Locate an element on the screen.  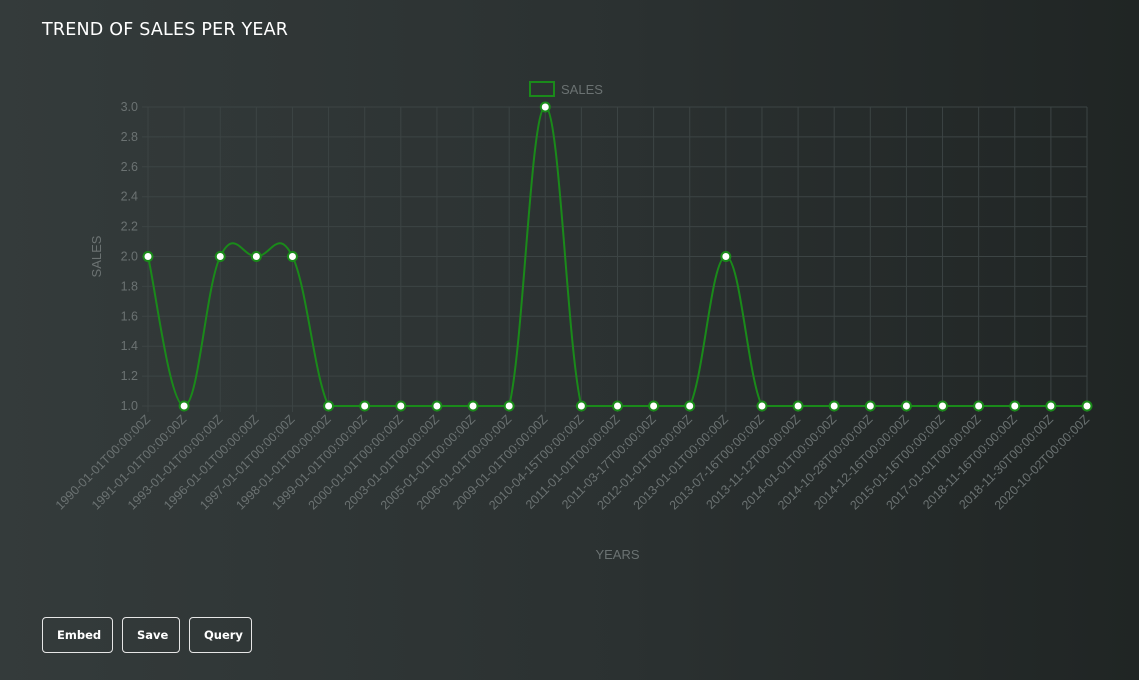
chart-legend: SALES is located at coordinates (566, 89).